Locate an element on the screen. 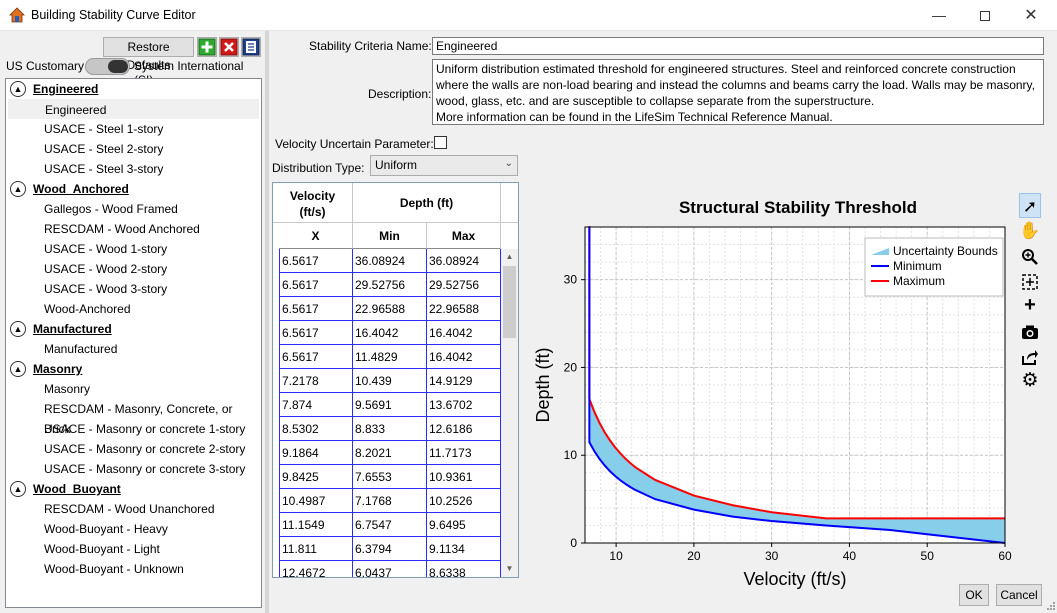 The width and height of the screenshot is (1057, 613). pointer-tool: ➚ is located at coordinates (1030, 205).